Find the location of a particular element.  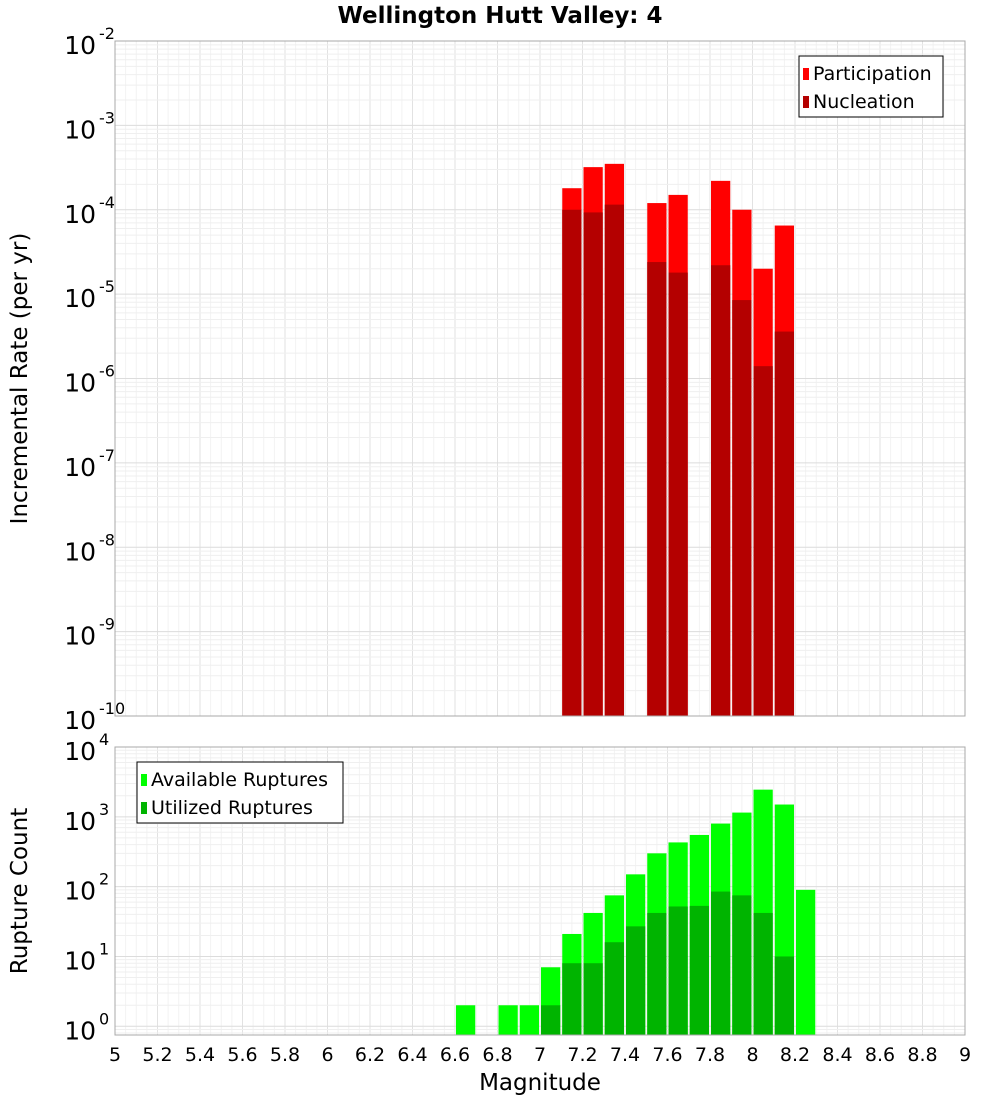

x-tick-label: 5.4 is located at coordinates (200, 1055).